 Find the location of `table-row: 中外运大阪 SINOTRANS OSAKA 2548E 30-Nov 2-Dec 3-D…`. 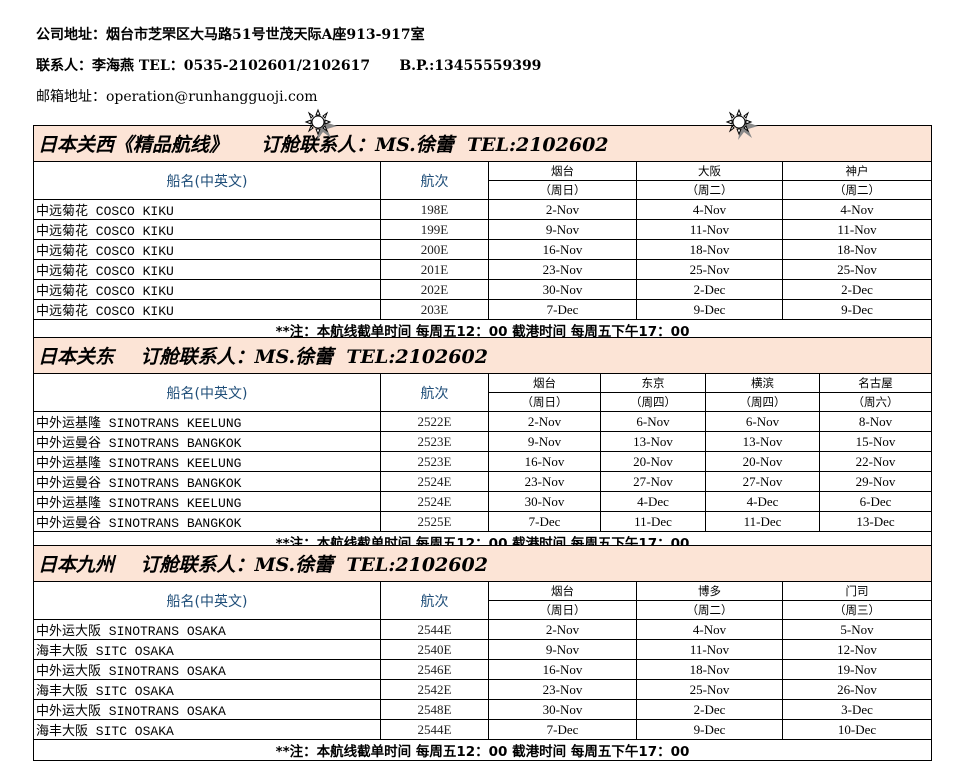

table-row: 中外运大阪 SINOTRANS OSAKA 2548E 30-Nov 2-Dec 3-D… is located at coordinates (482, 709).